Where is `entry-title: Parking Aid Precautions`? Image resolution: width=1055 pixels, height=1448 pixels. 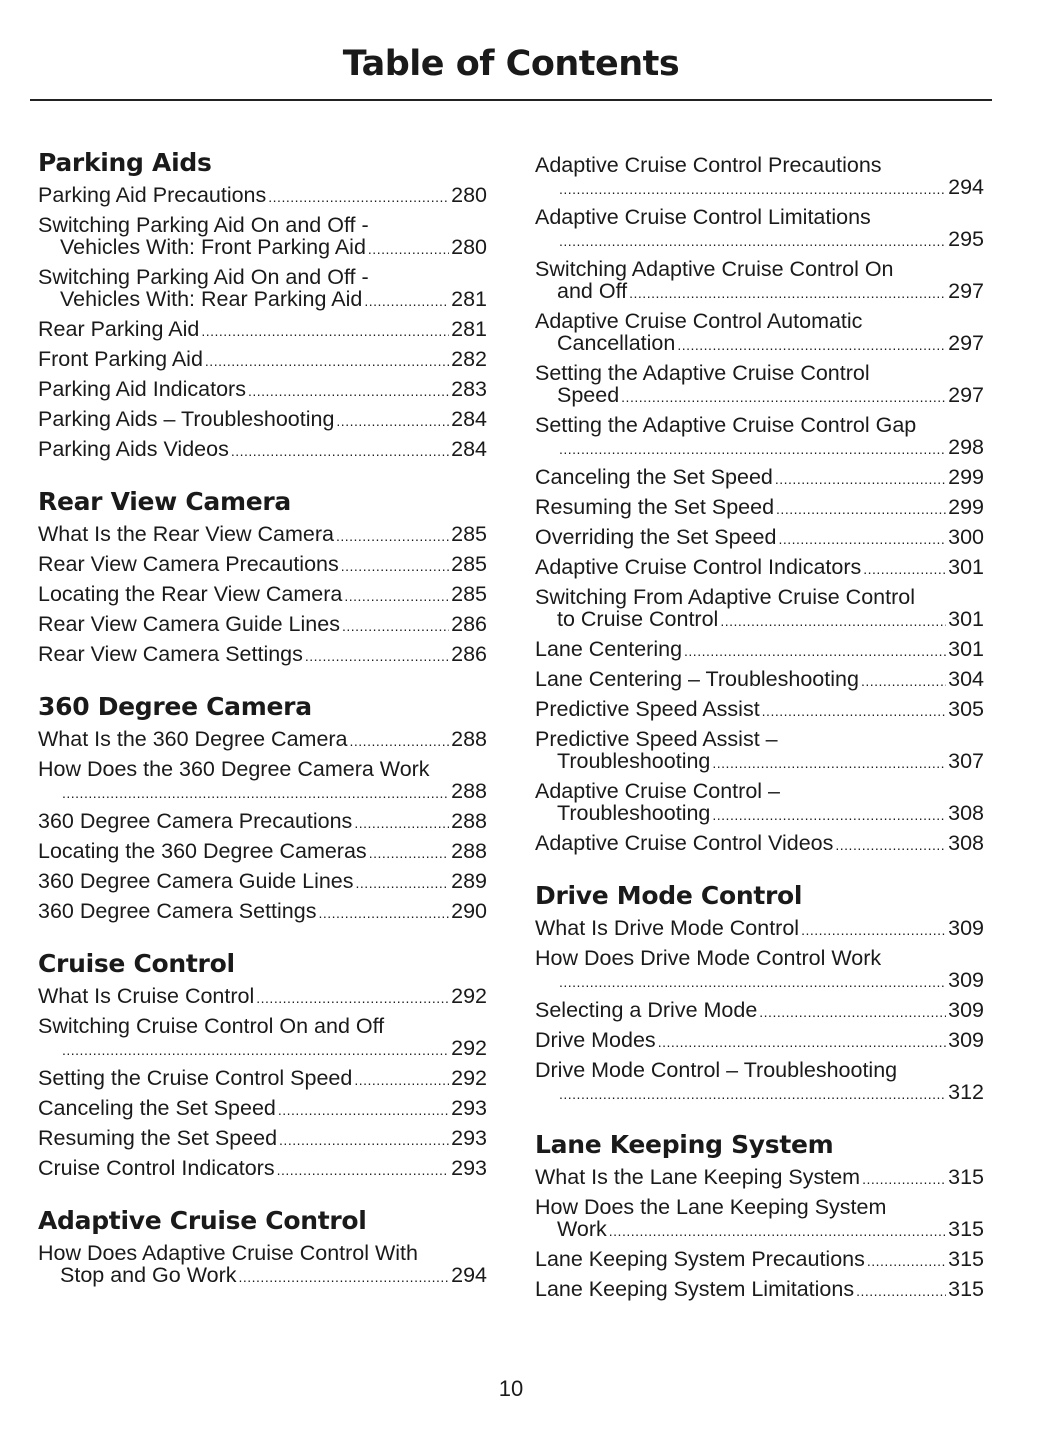 entry-title: Parking Aid Precautions is located at coordinates (152, 195).